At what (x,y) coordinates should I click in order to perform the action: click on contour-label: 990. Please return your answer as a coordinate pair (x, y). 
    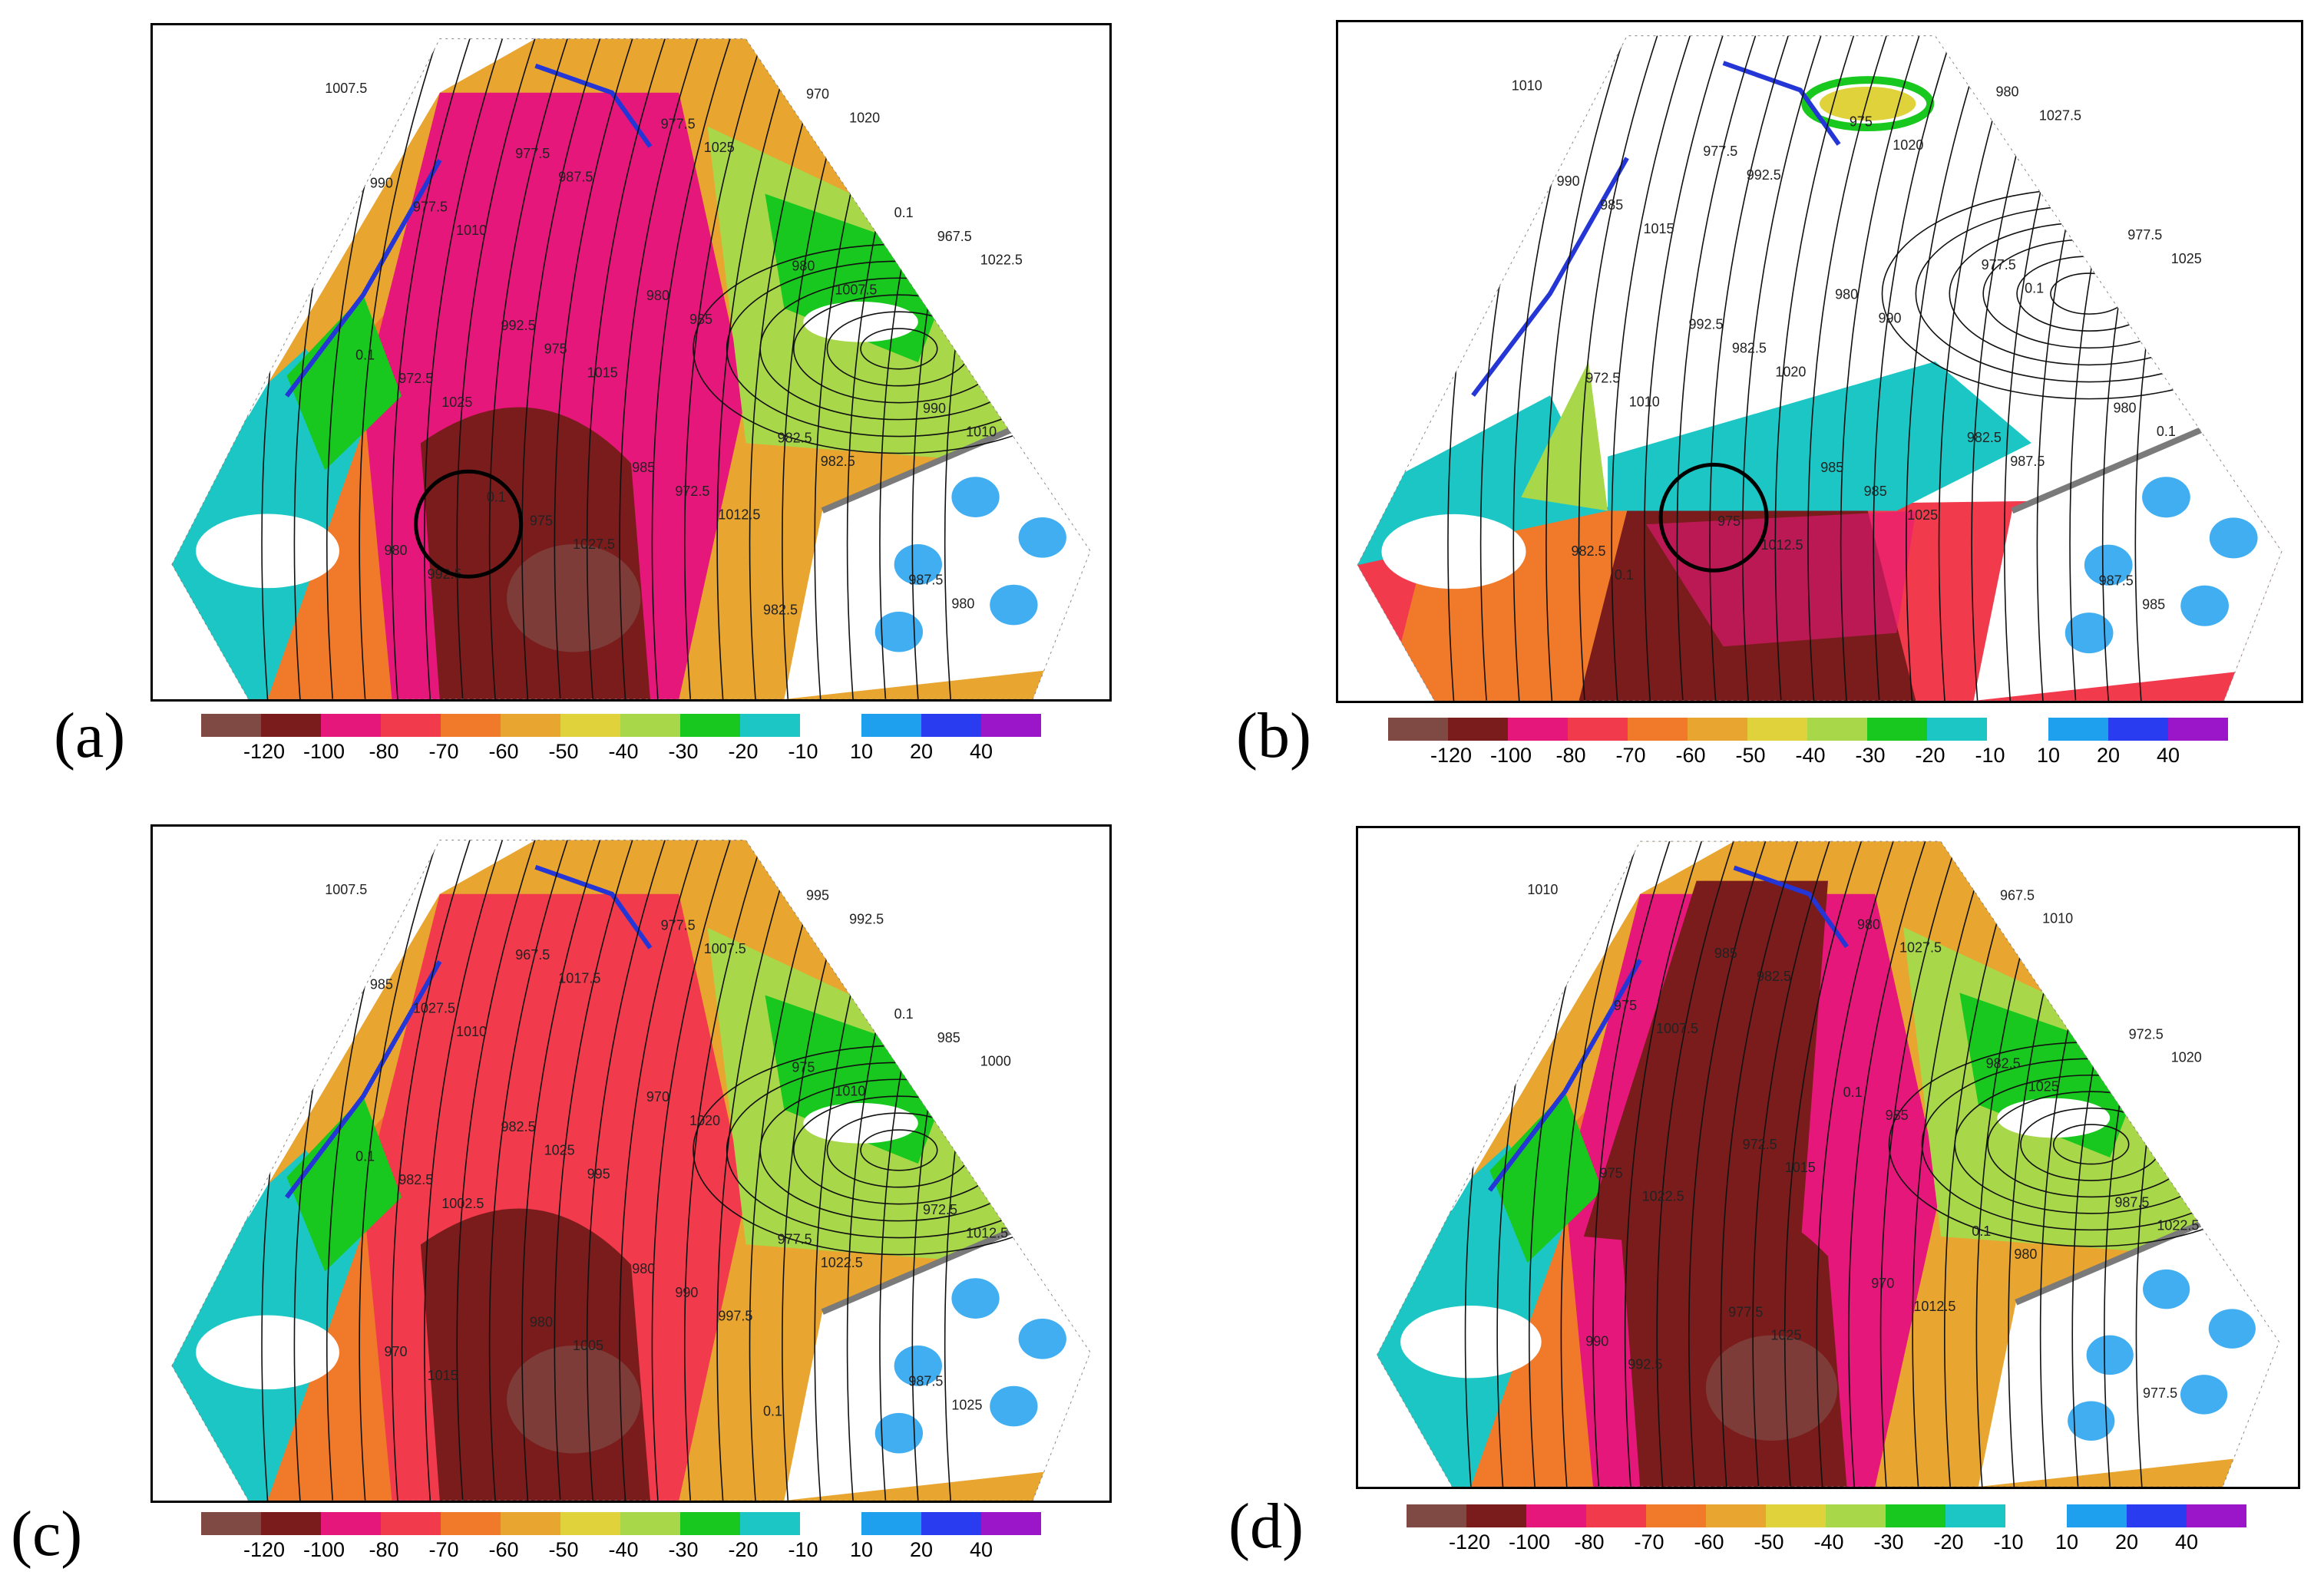
    Looking at the image, I should click on (686, 1292).